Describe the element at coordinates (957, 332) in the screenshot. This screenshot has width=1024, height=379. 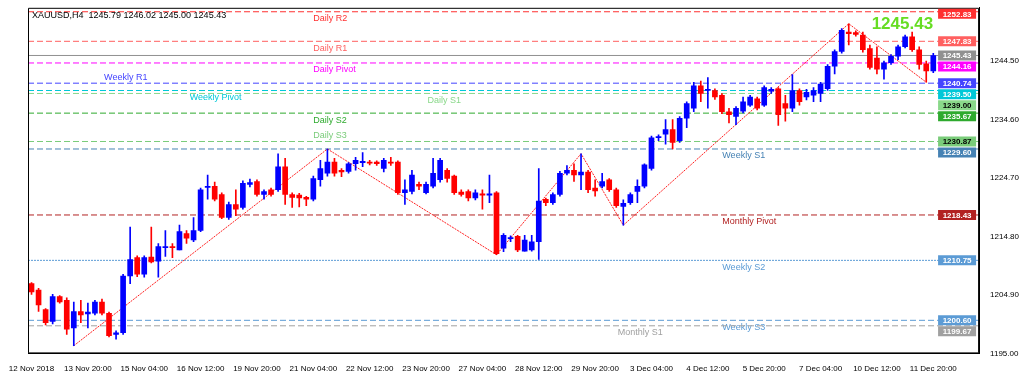
I see `annotation: 1199.67` at that location.